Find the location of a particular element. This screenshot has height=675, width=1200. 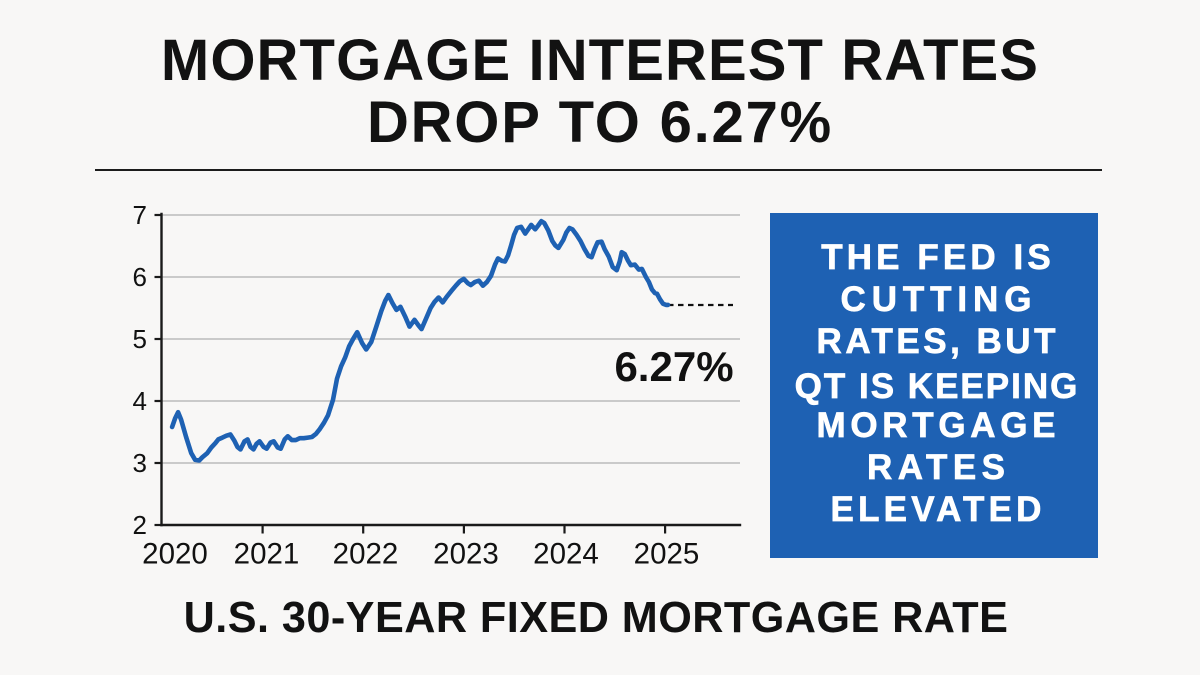

svg-text: 6 is located at coordinates (140, 277).